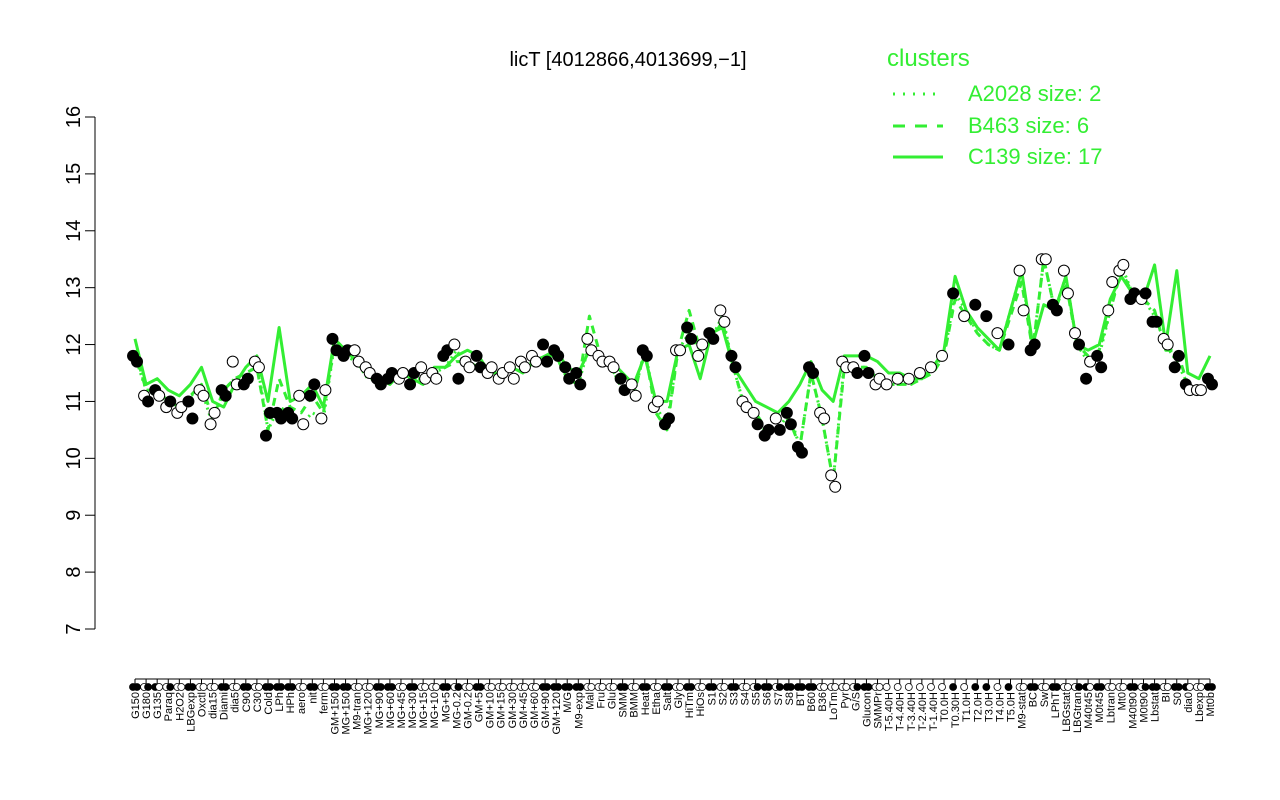 This screenshot has width=1280, height=800. What do you see at coordinates (435, 710) in the screenshot?
I see `x-tick-label: MG+10` at bounding box center [435, 710].